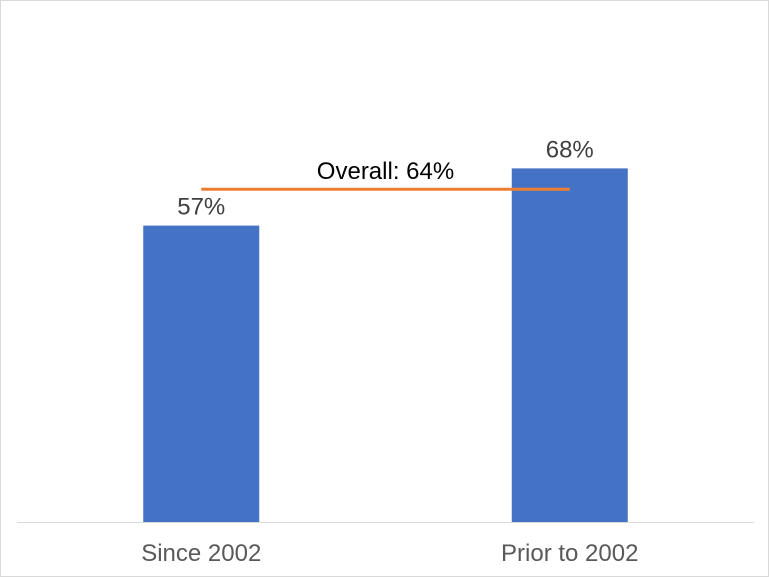 This screenshot has height=577, width=769. What do you see at coordinates (569, 553) in the screenshot?
I see `x-tick-label-1: Prior to 2002` at bounding box center [569, 553].